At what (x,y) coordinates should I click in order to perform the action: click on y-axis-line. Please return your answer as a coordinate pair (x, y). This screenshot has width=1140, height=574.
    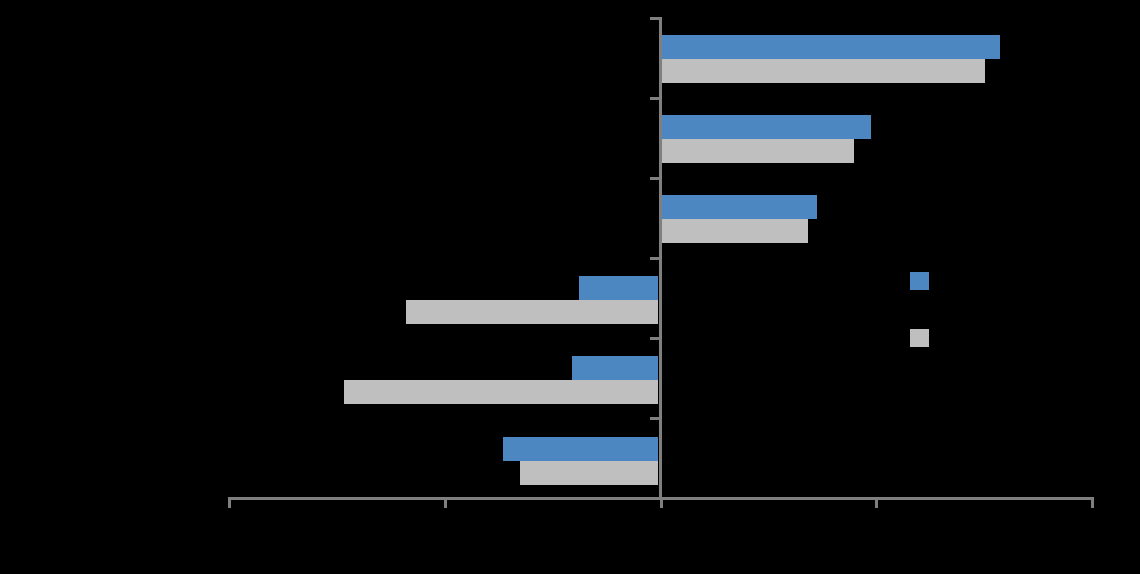
    Looking at the image, I should click on (660, 258).